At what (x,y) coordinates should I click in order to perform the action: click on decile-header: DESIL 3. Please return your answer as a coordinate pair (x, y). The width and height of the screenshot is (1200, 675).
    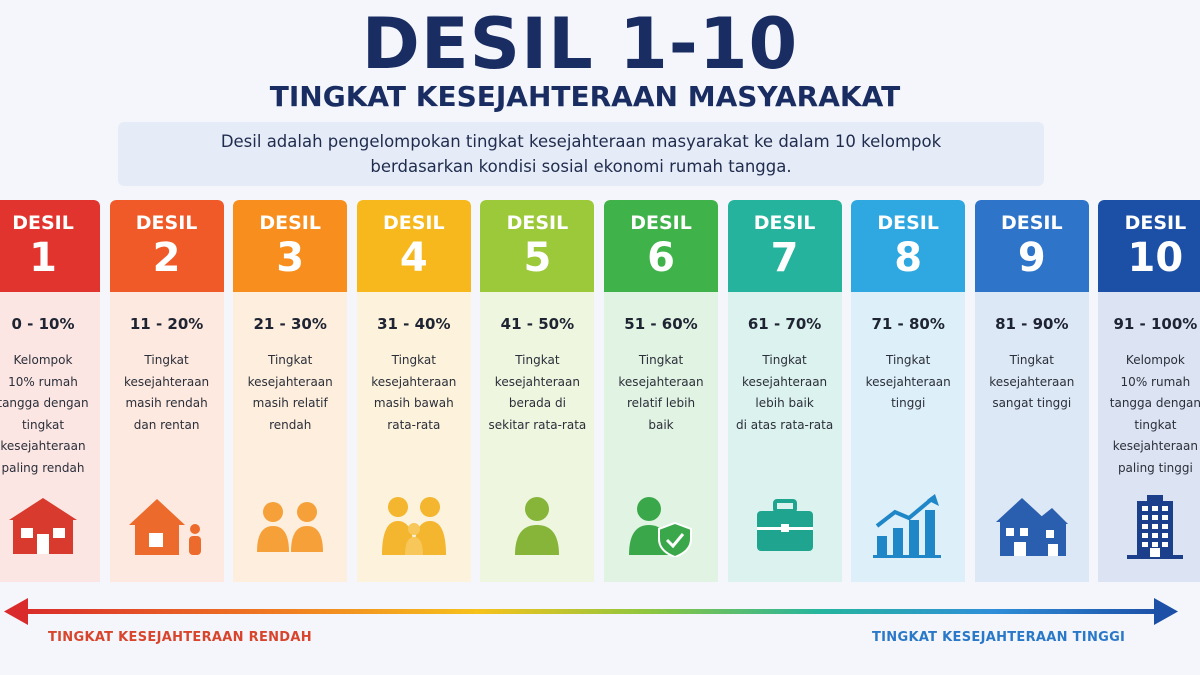
    Looking at the image, I should click on (290, 246).